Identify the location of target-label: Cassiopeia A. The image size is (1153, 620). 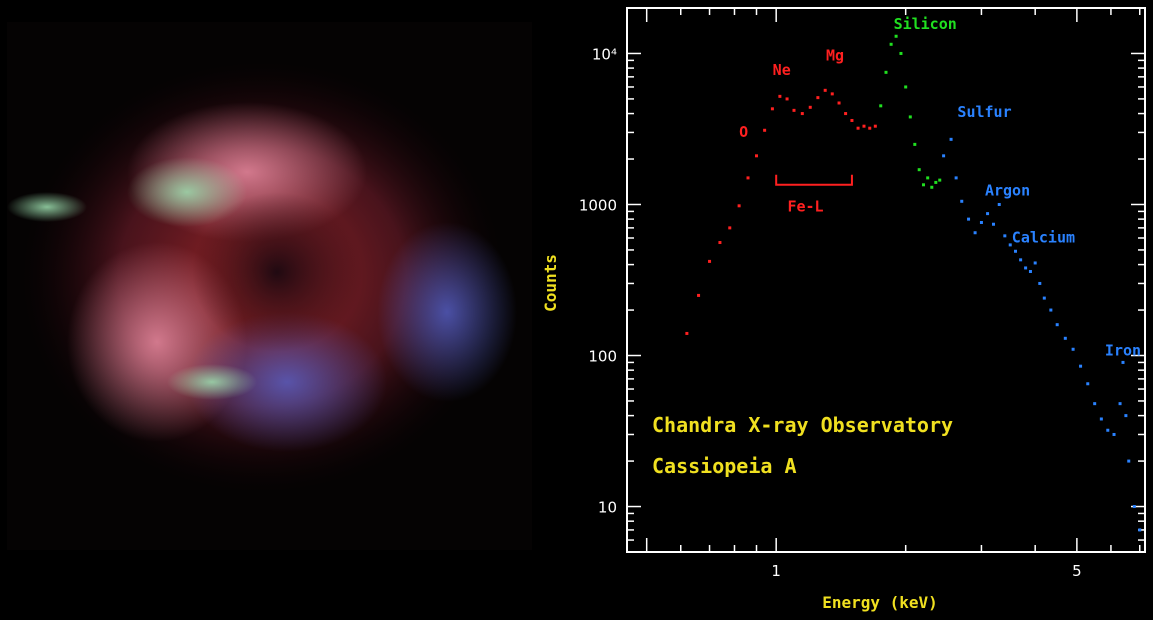
(724, 466).